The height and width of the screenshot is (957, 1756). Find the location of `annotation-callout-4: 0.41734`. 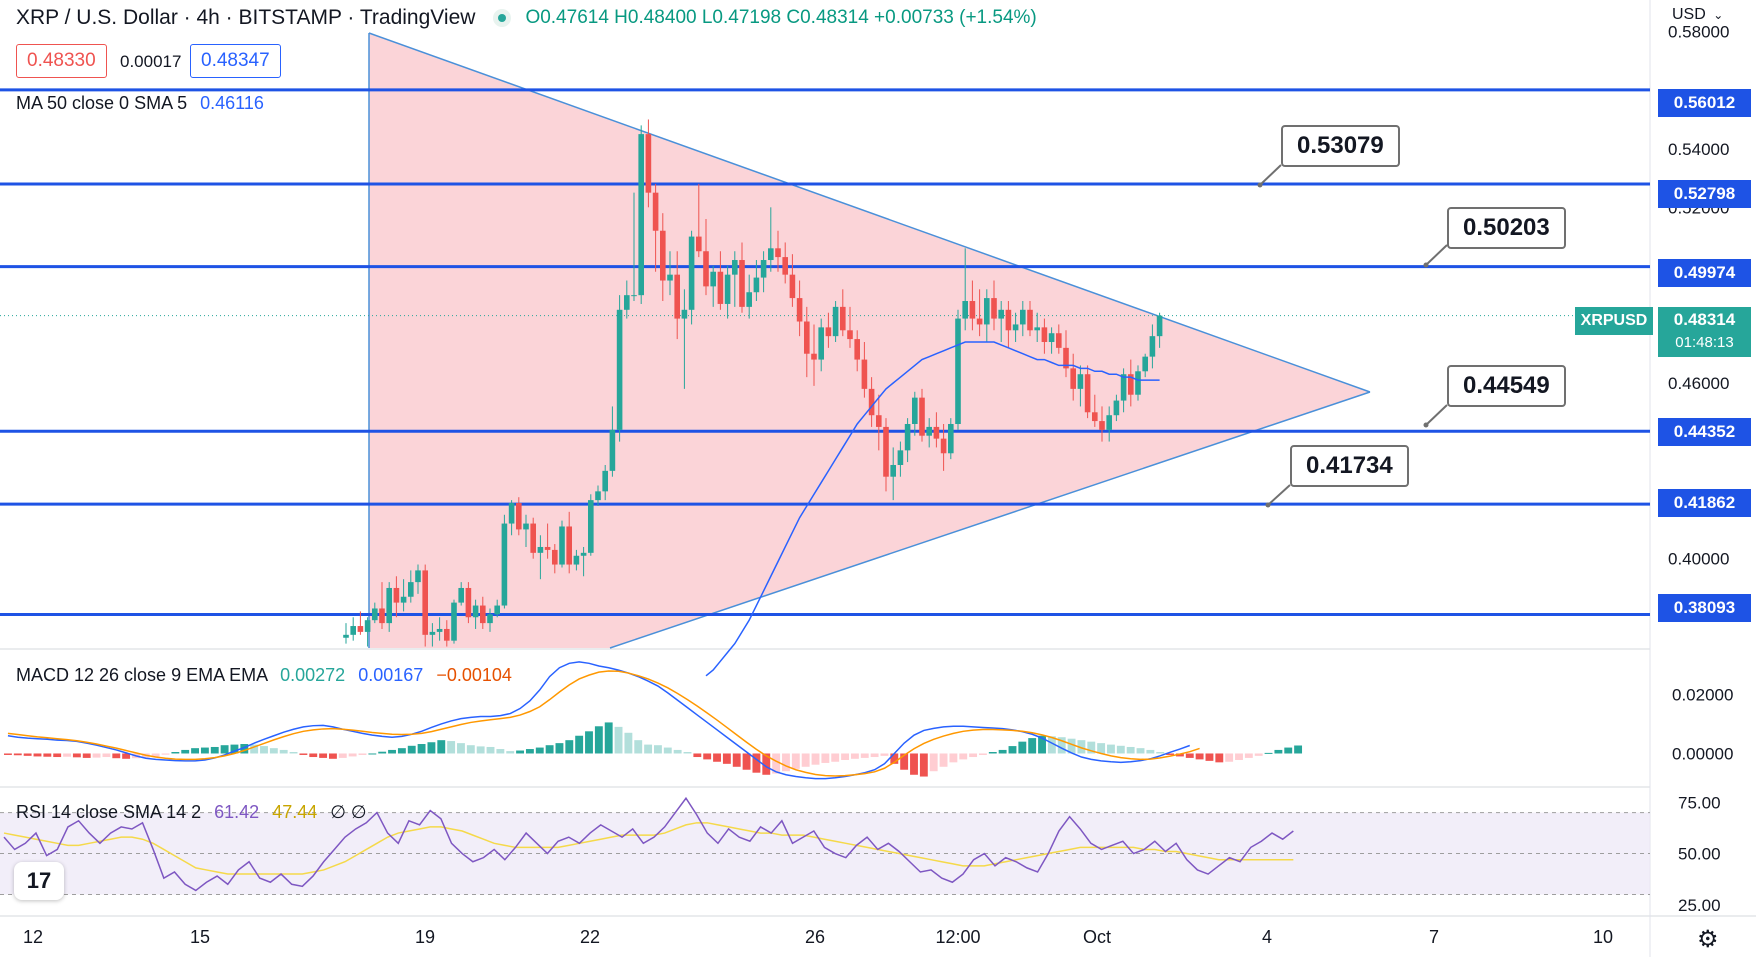

annotation-callout-4: 0.41734 is located at coordinates (1349, 466).